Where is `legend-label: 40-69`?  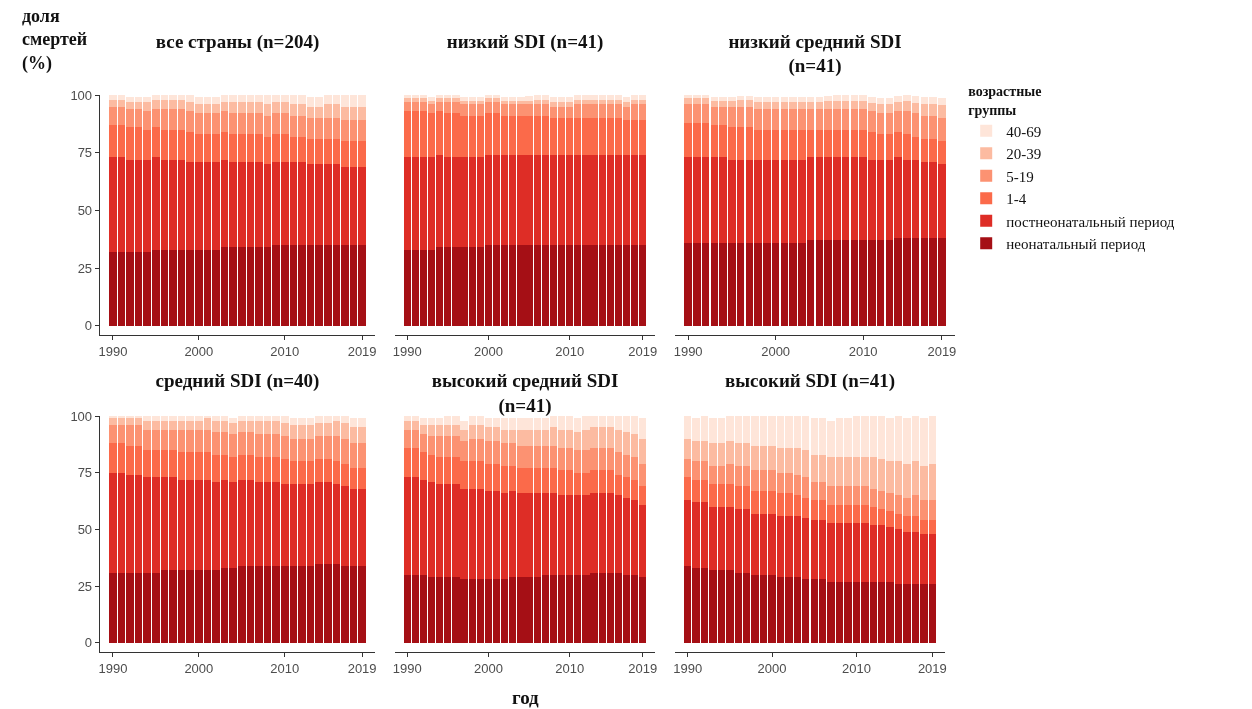
legend-label: 40-69 is located at coordinates (1024, 131).